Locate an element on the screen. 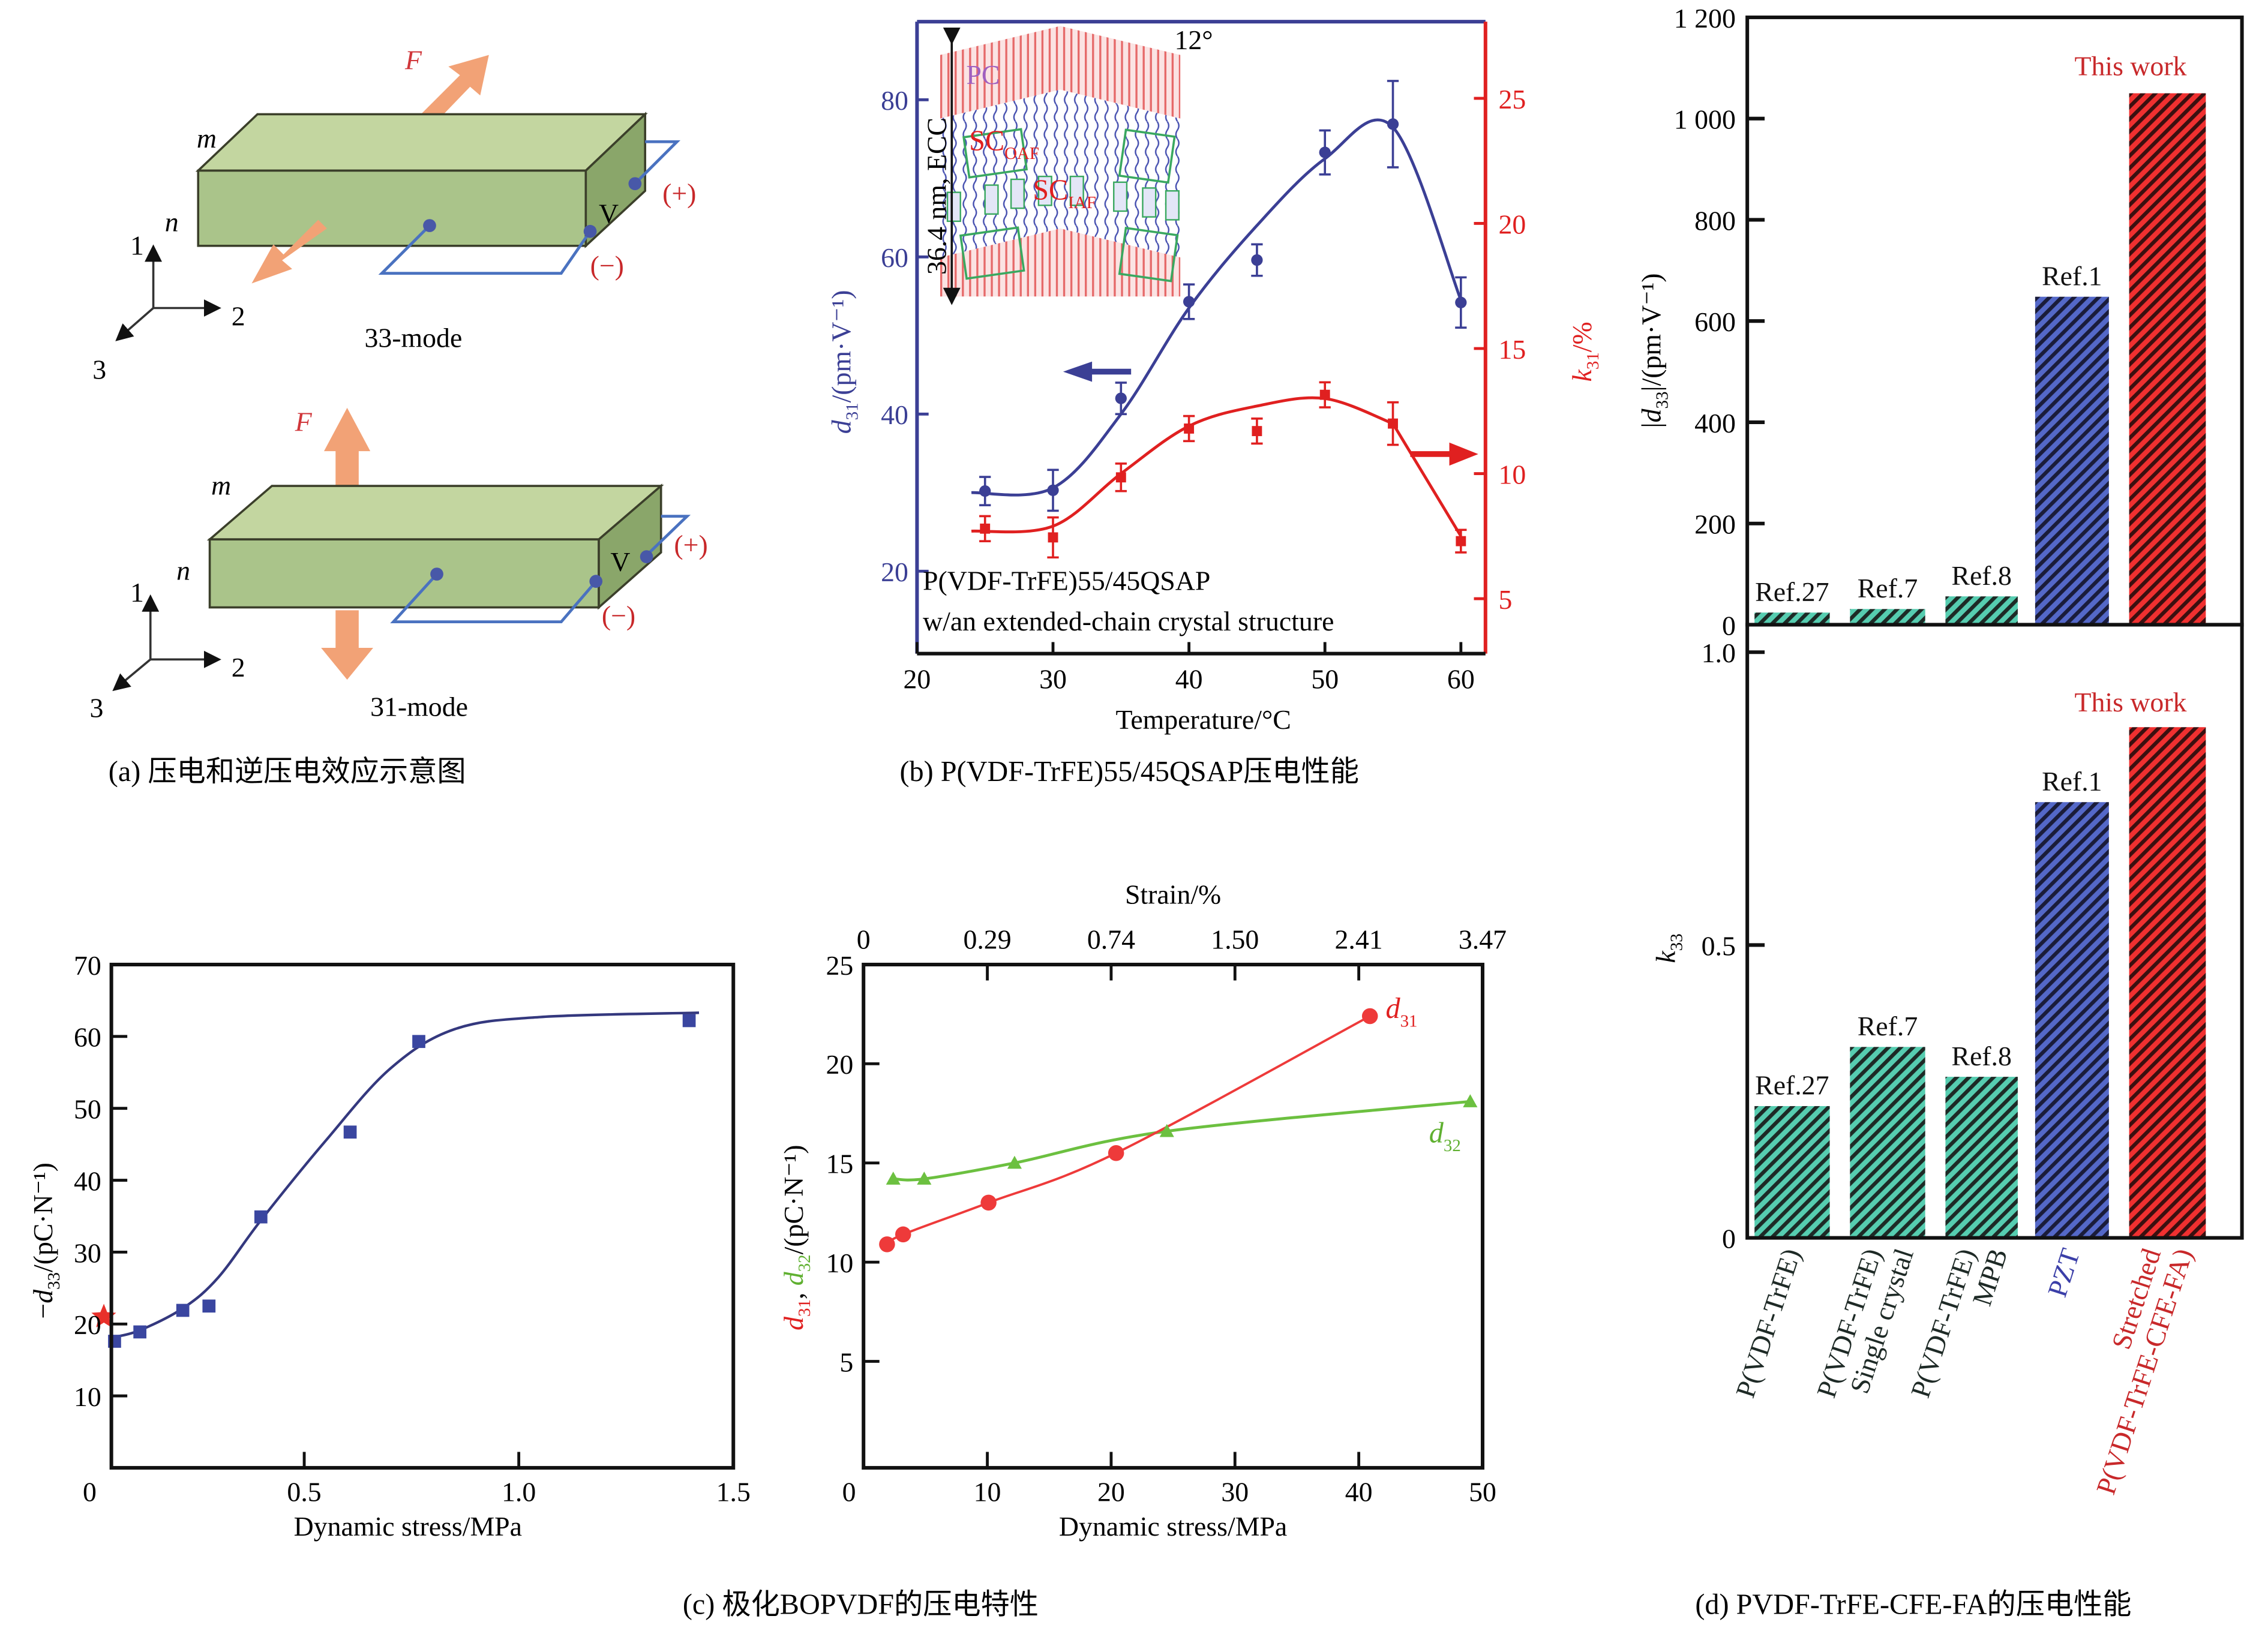  y-tick-label: 20 is located at coordinates (840, 1064).